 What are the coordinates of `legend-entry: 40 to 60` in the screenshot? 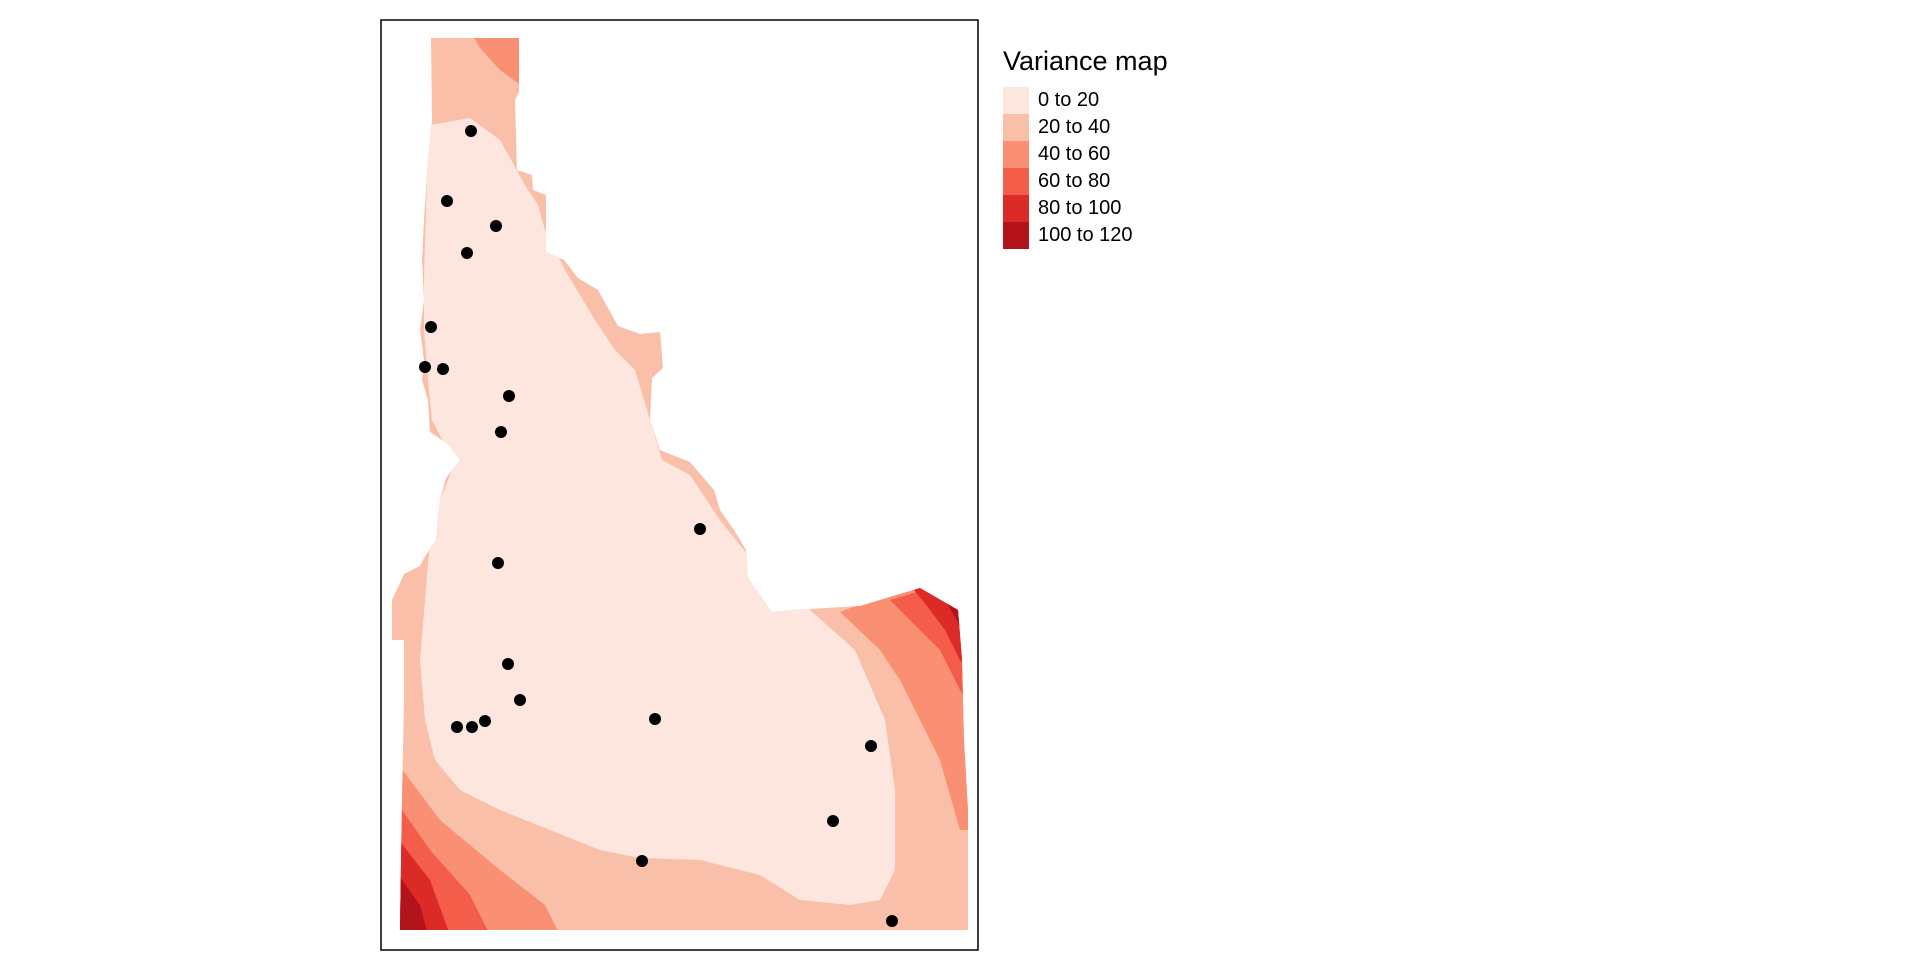 It's located at (1085, 154).